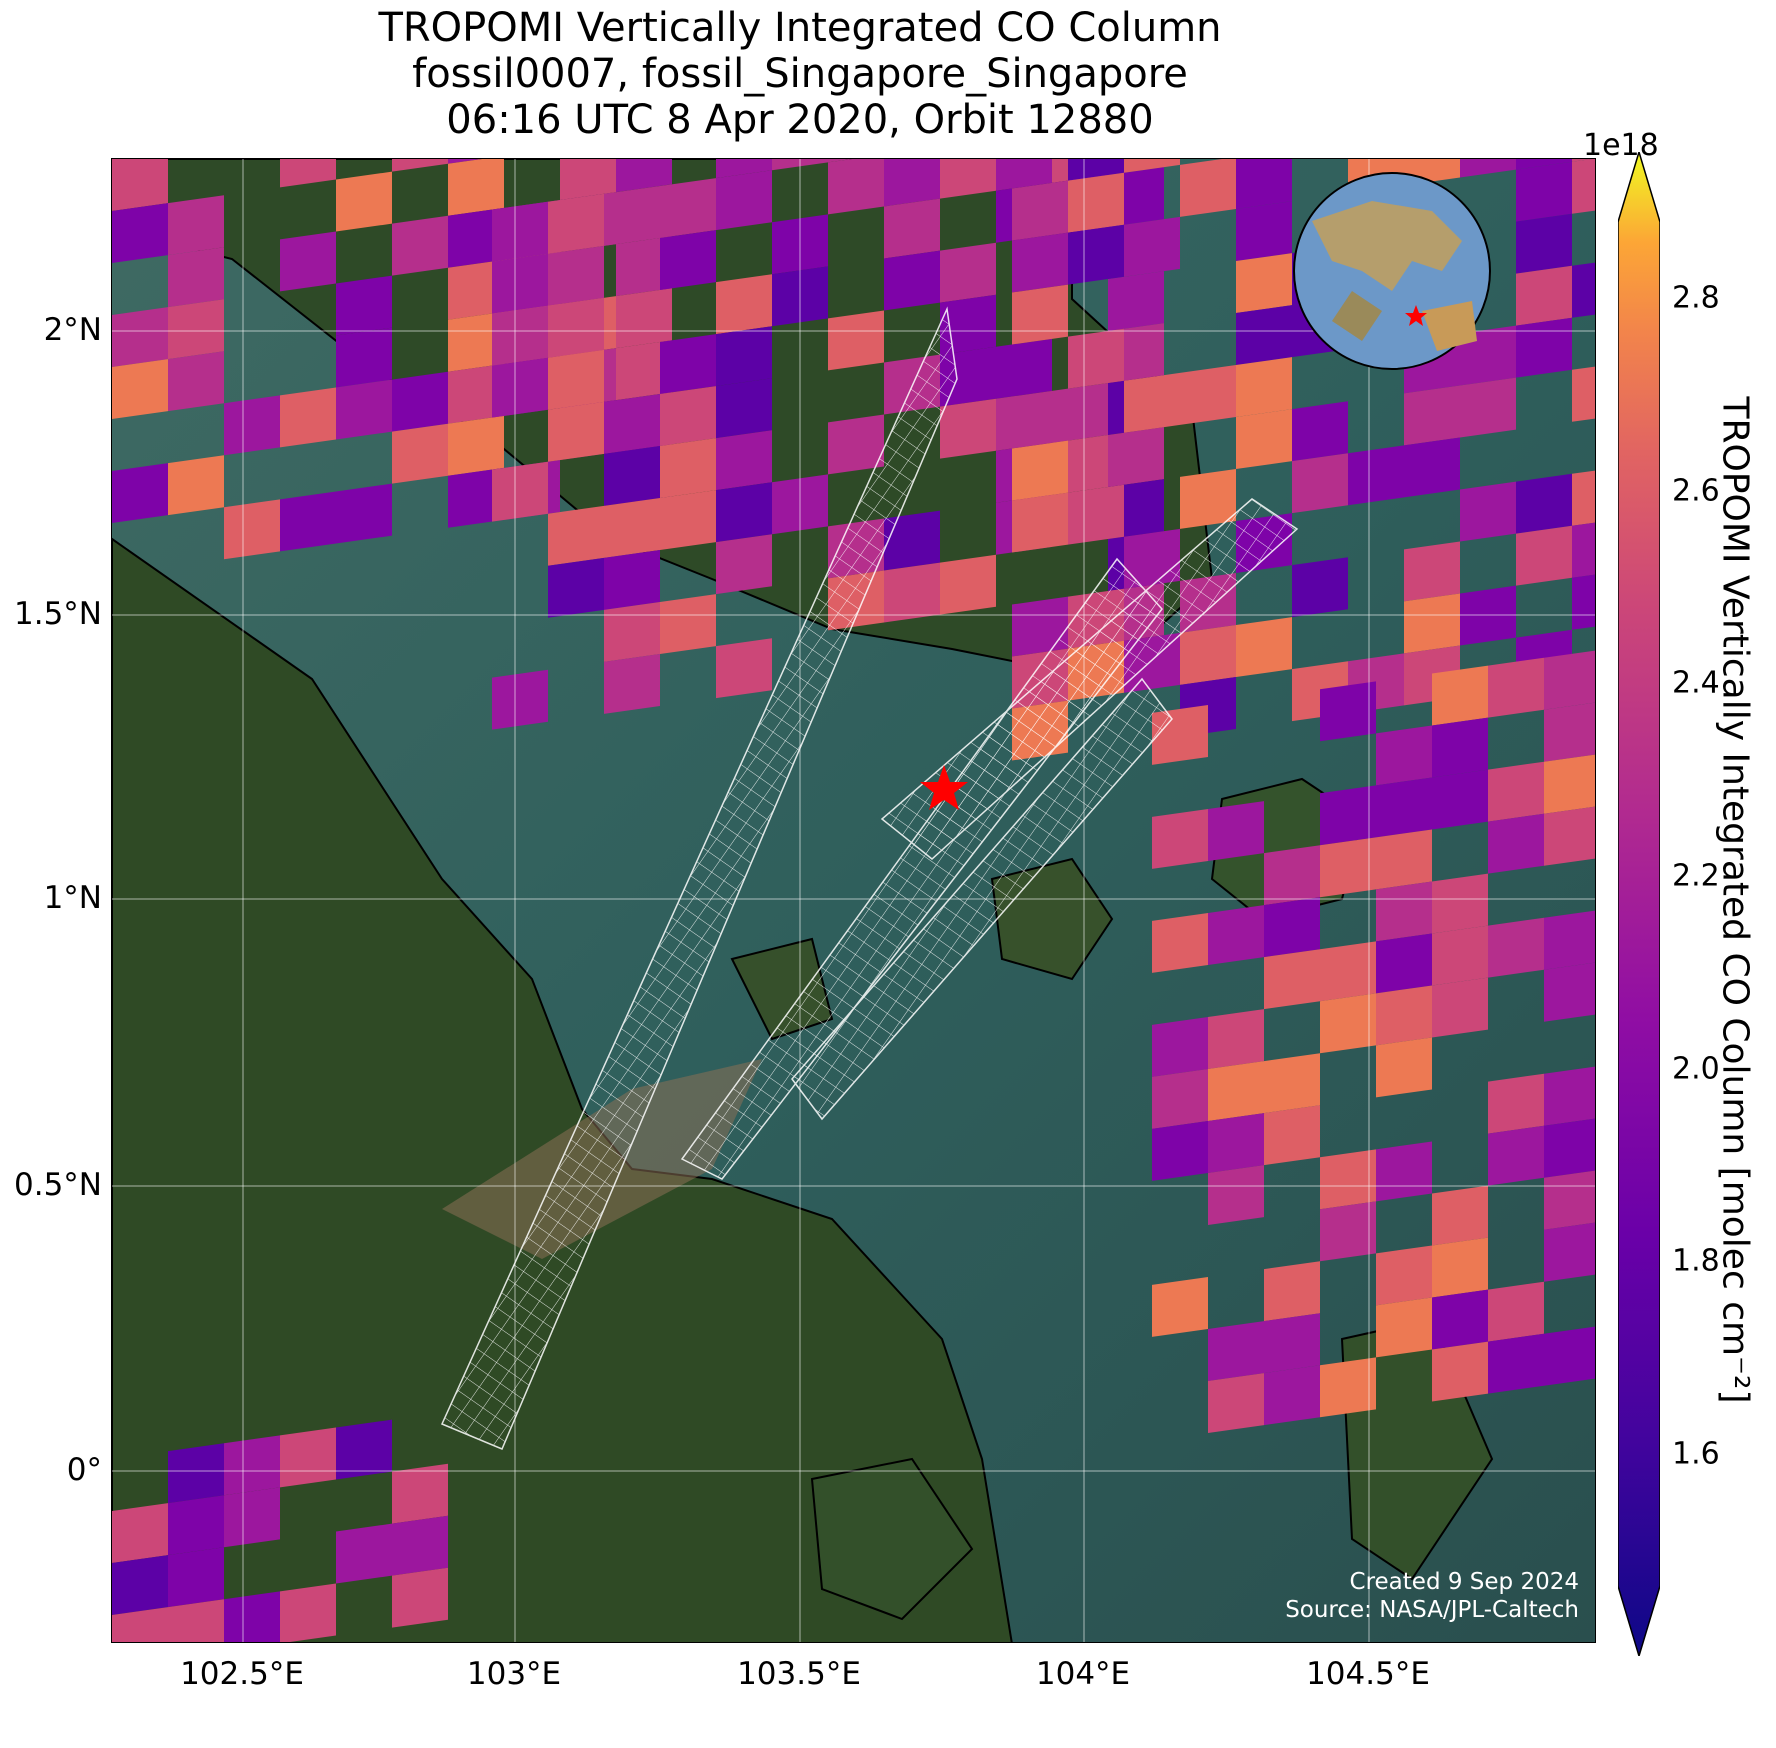 This screenshot has width=1776, height=1748. Describe the element at coordinates (799, 1674) in the screenshot. I see `x-tick-label: 103.5°E` at that location.